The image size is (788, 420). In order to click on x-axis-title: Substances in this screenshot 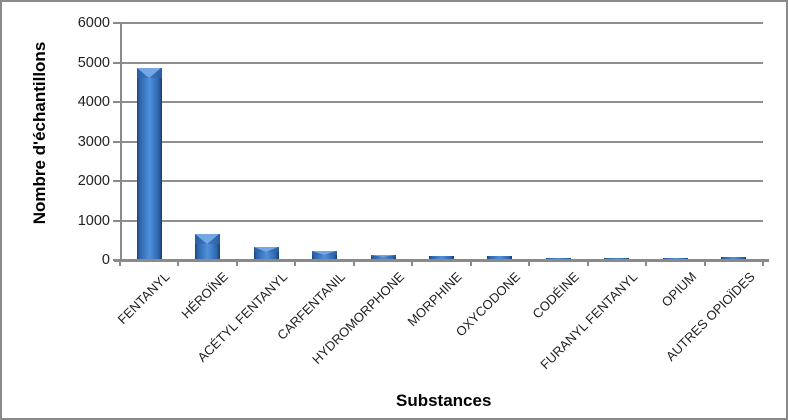, I will do `click(444, 400)`.